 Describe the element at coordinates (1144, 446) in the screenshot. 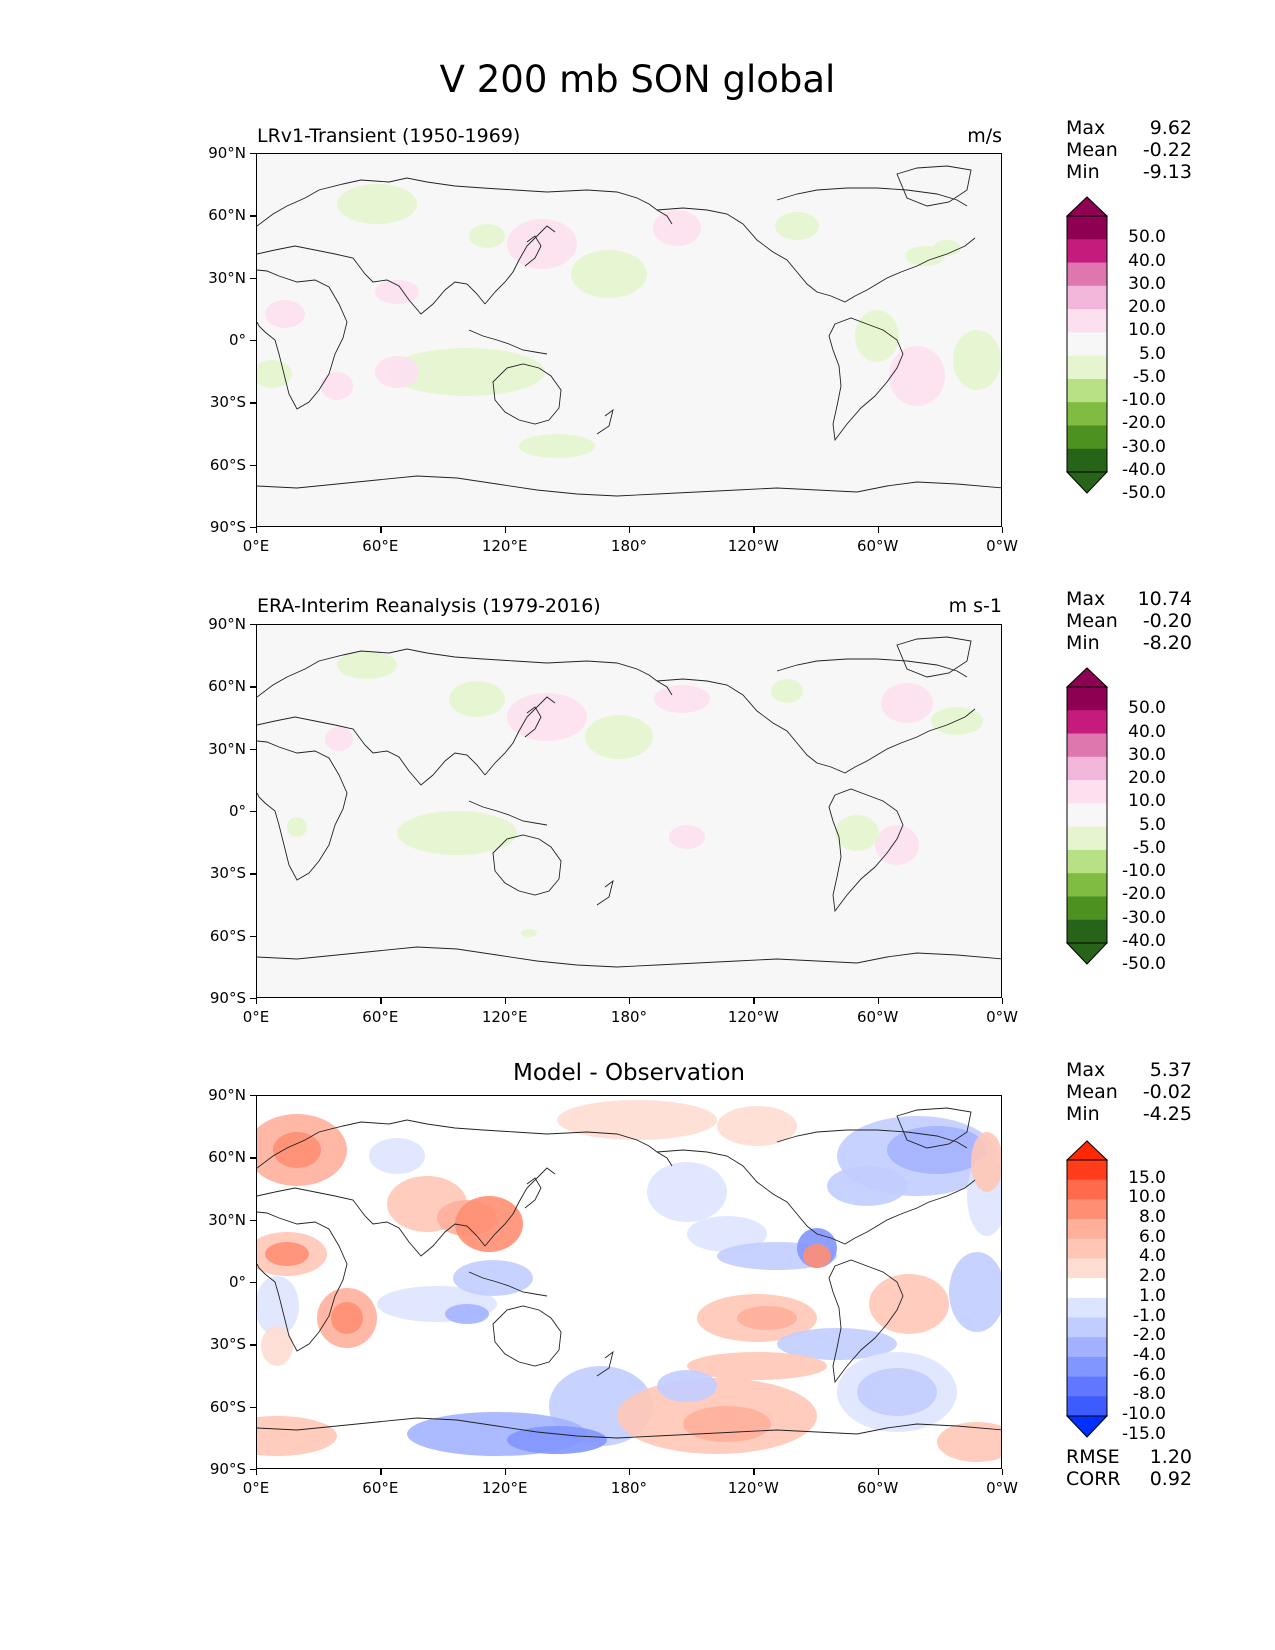

I see `colorbar-tick-label: -30.0` at that location.